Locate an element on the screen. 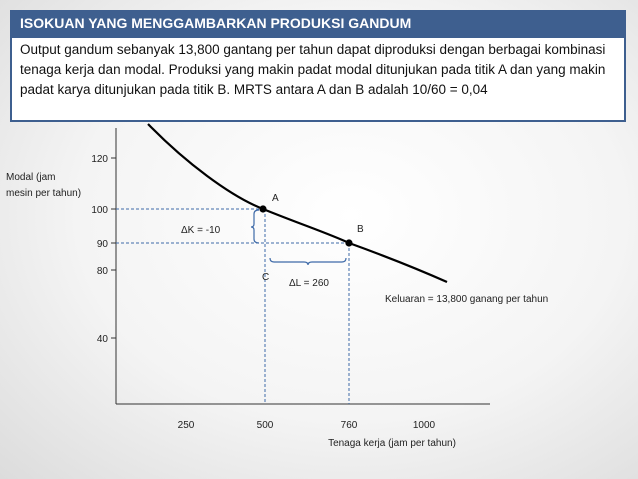  curve-output-label: Keluaran = 13,800 ganang per tahun is located at coordinates (466, 299).